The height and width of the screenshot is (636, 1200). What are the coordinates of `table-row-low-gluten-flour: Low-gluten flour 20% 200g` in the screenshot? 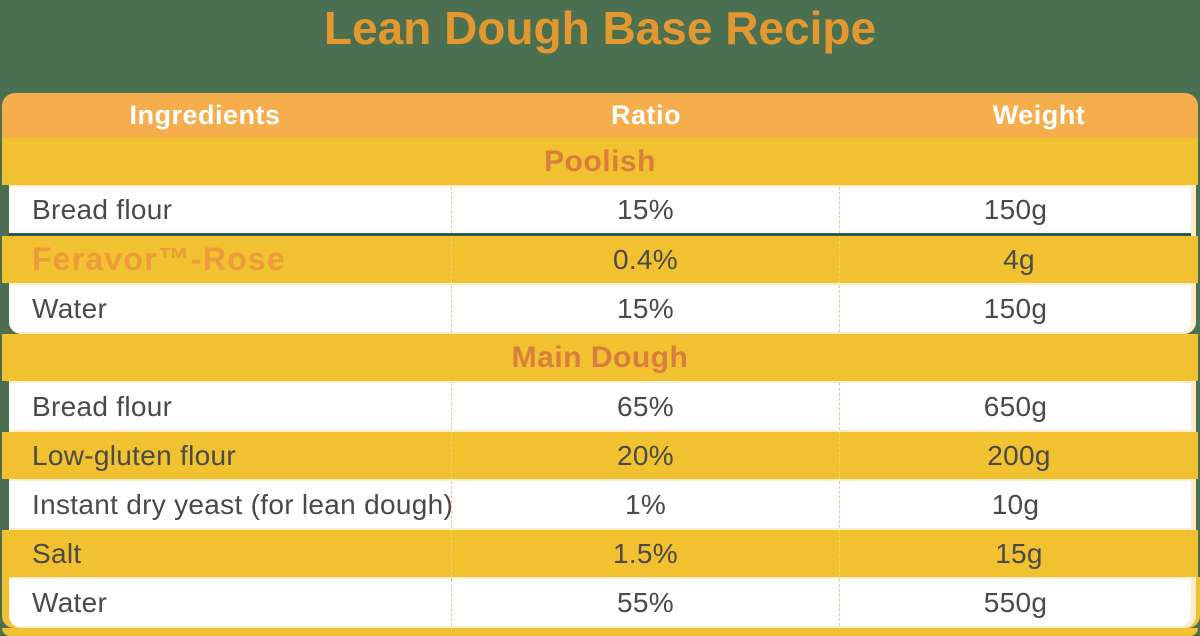 It's located at (600, 455).